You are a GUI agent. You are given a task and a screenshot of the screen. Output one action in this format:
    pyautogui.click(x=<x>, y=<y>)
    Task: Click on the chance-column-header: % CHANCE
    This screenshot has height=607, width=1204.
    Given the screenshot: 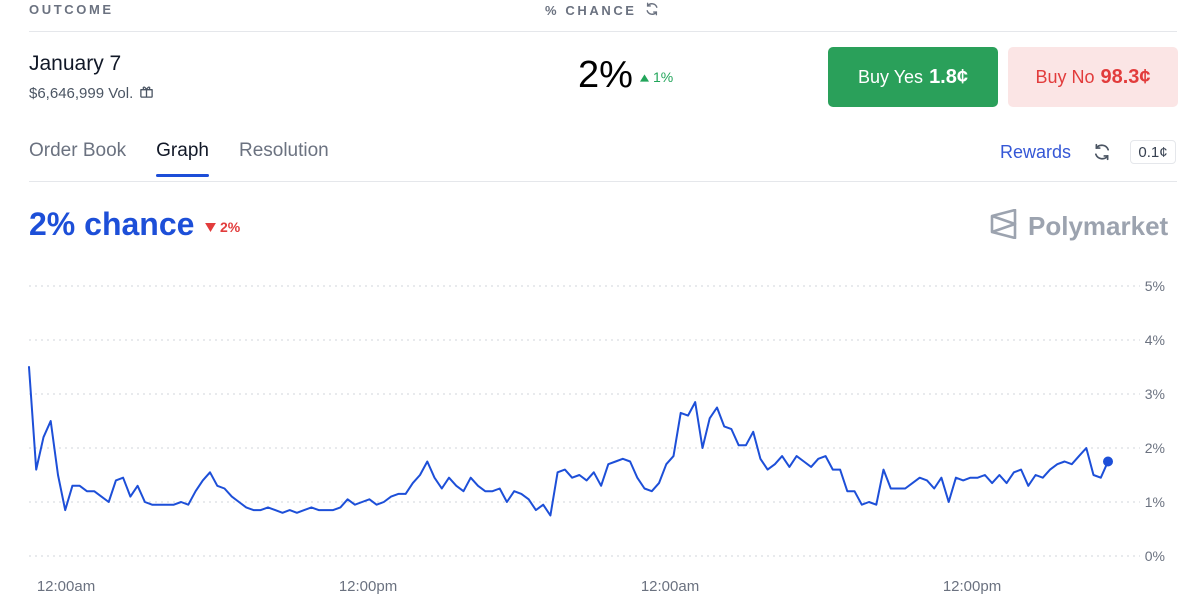 What is the action you would take?
    pyautogui.click(x=602, y=10)
    